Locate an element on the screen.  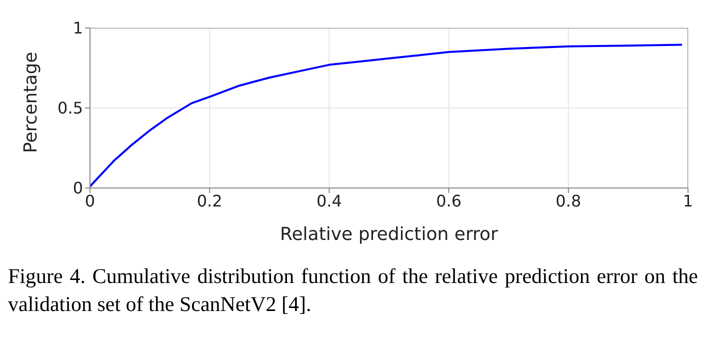
y-axis-title: Percentage is located at coordinates (31, 102).